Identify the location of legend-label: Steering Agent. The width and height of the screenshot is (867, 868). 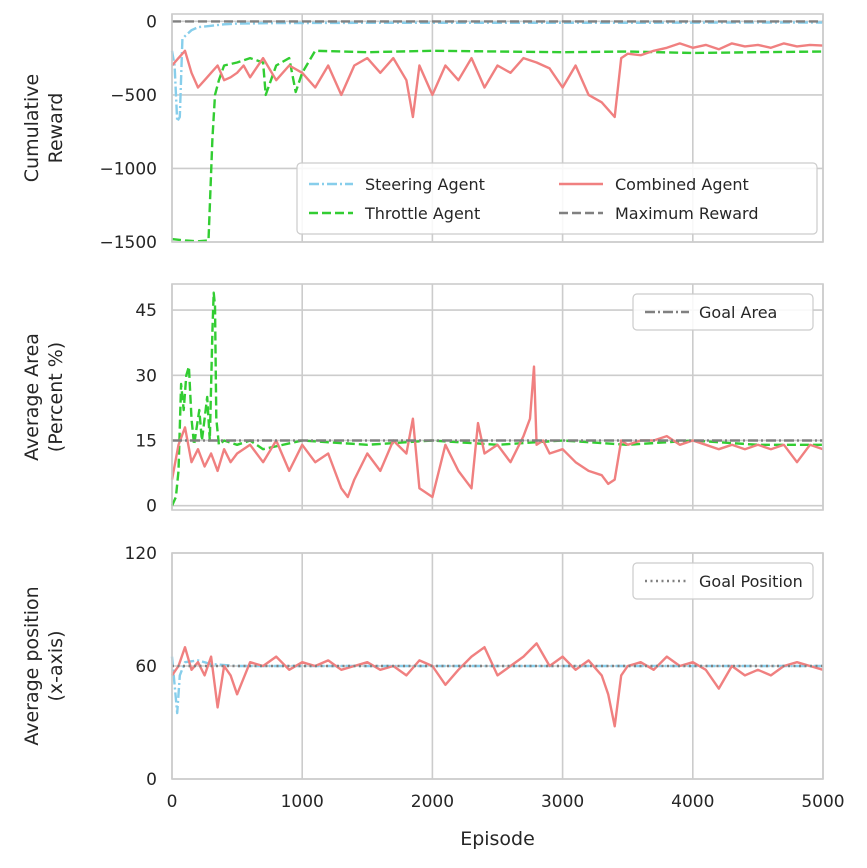
(425, 184).